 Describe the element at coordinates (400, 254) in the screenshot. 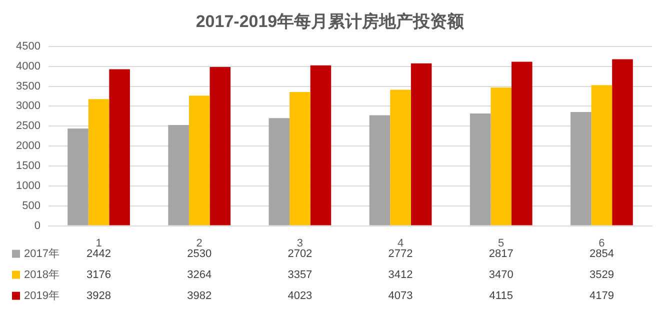

I see `data-label: 2772` at that location.